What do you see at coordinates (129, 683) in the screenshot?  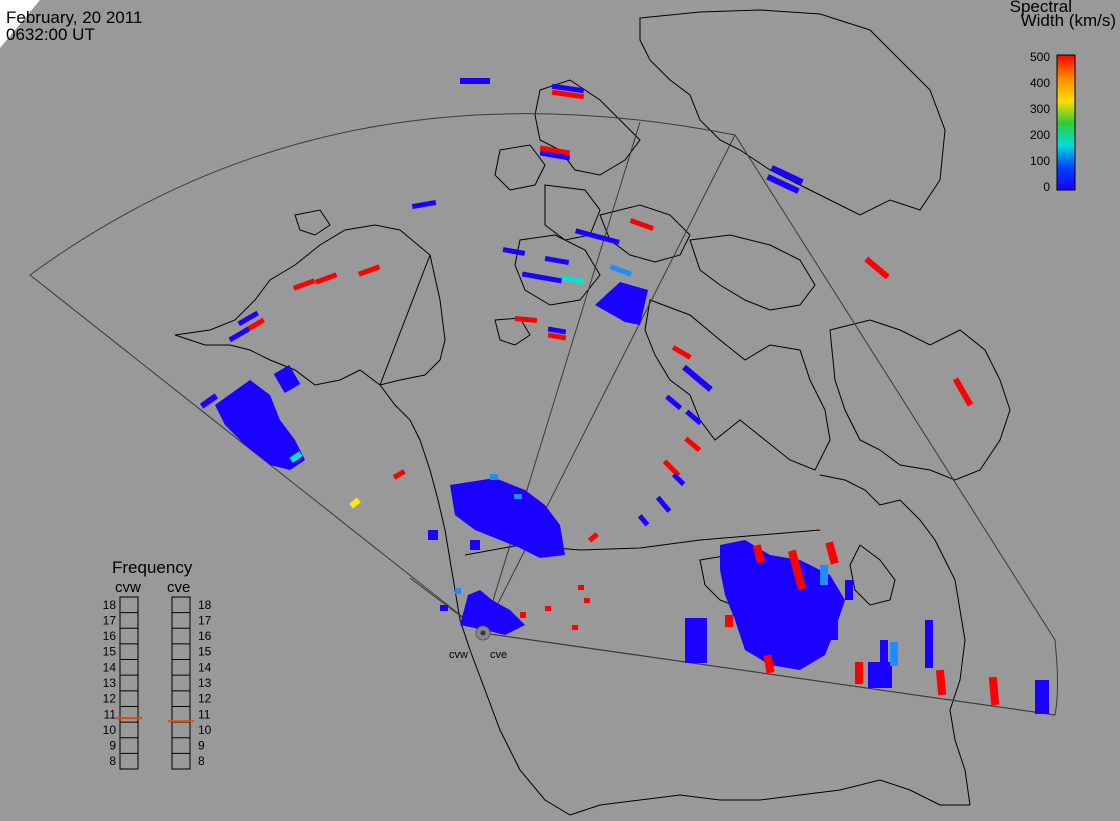 I see `frequency-bar-cvw` at bounding box center [129, 683].